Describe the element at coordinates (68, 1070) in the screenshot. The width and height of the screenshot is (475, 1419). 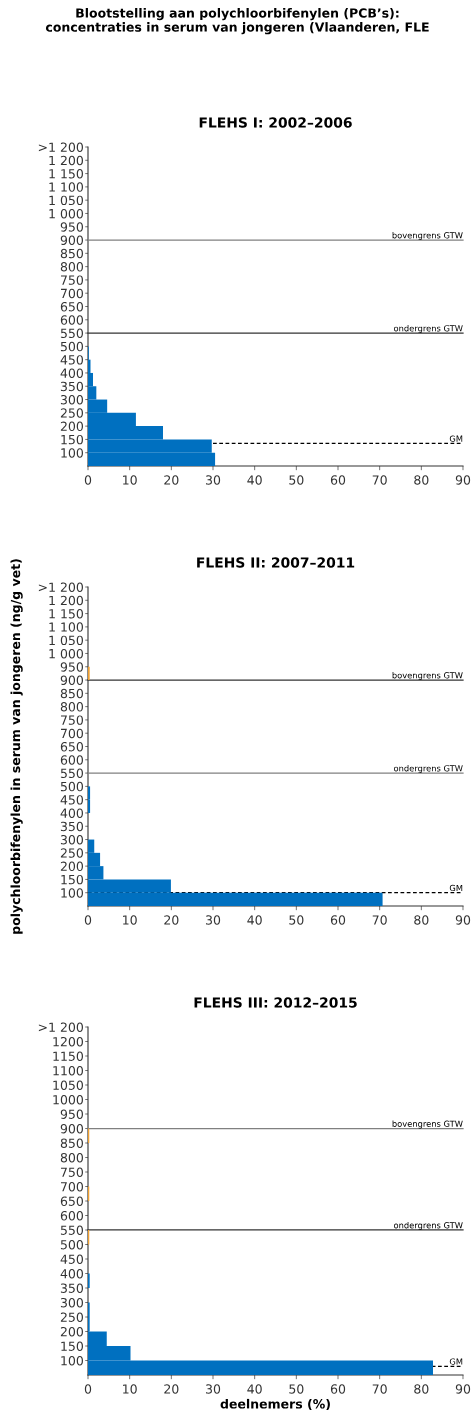
I see `y-tick-label: 1100` at that location.